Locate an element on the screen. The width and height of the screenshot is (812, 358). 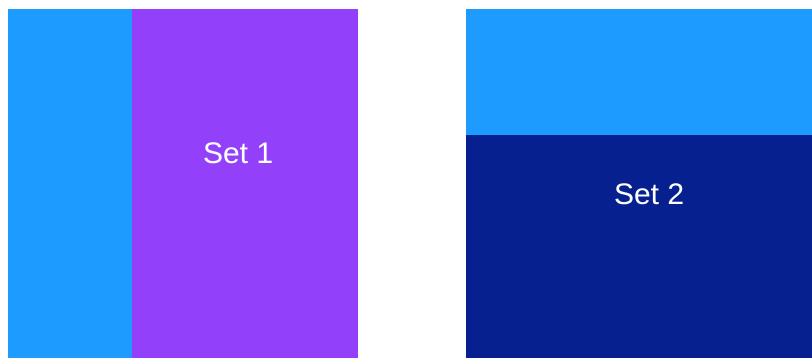
set-1-label: Set 1 is located at coordinates (238, 153).